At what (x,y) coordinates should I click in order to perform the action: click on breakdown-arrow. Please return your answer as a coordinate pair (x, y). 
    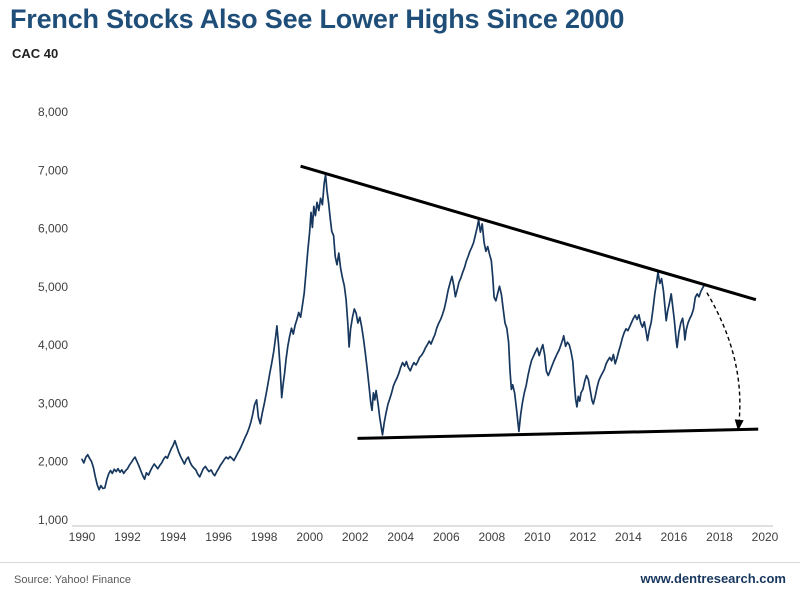
    Looking at the image, I should click on (723, 358).